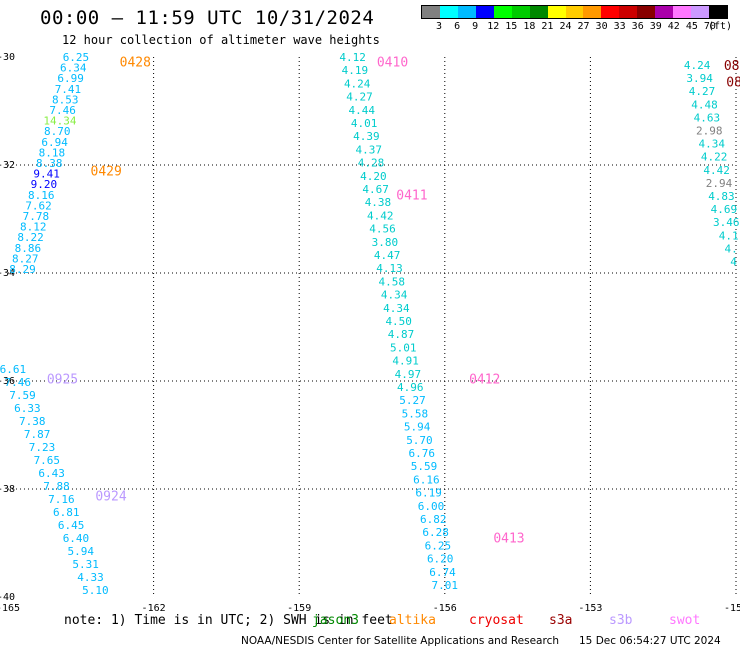  What do you see at coordinates (493, 26) in the screenshot?
I see `legend-label: 12` at bounding box center [493, 26].